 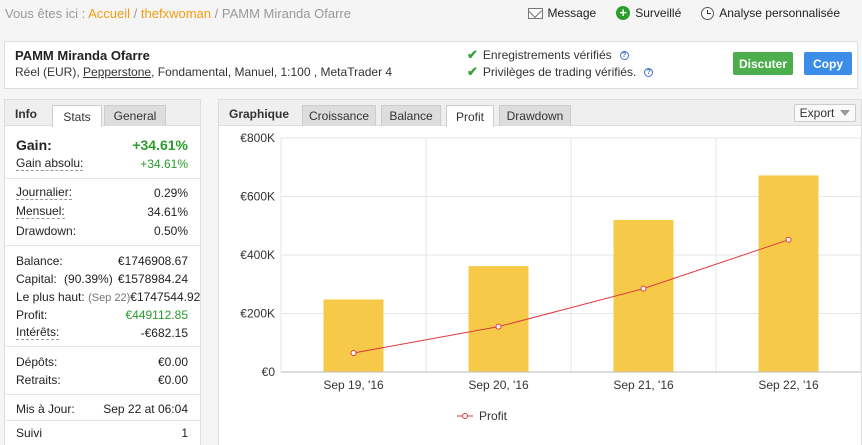 What do you see at coordinates (102, 315) in the screenshot?
I see `profit-row: Profit: €449112.85` at bounding box center [102, 315].